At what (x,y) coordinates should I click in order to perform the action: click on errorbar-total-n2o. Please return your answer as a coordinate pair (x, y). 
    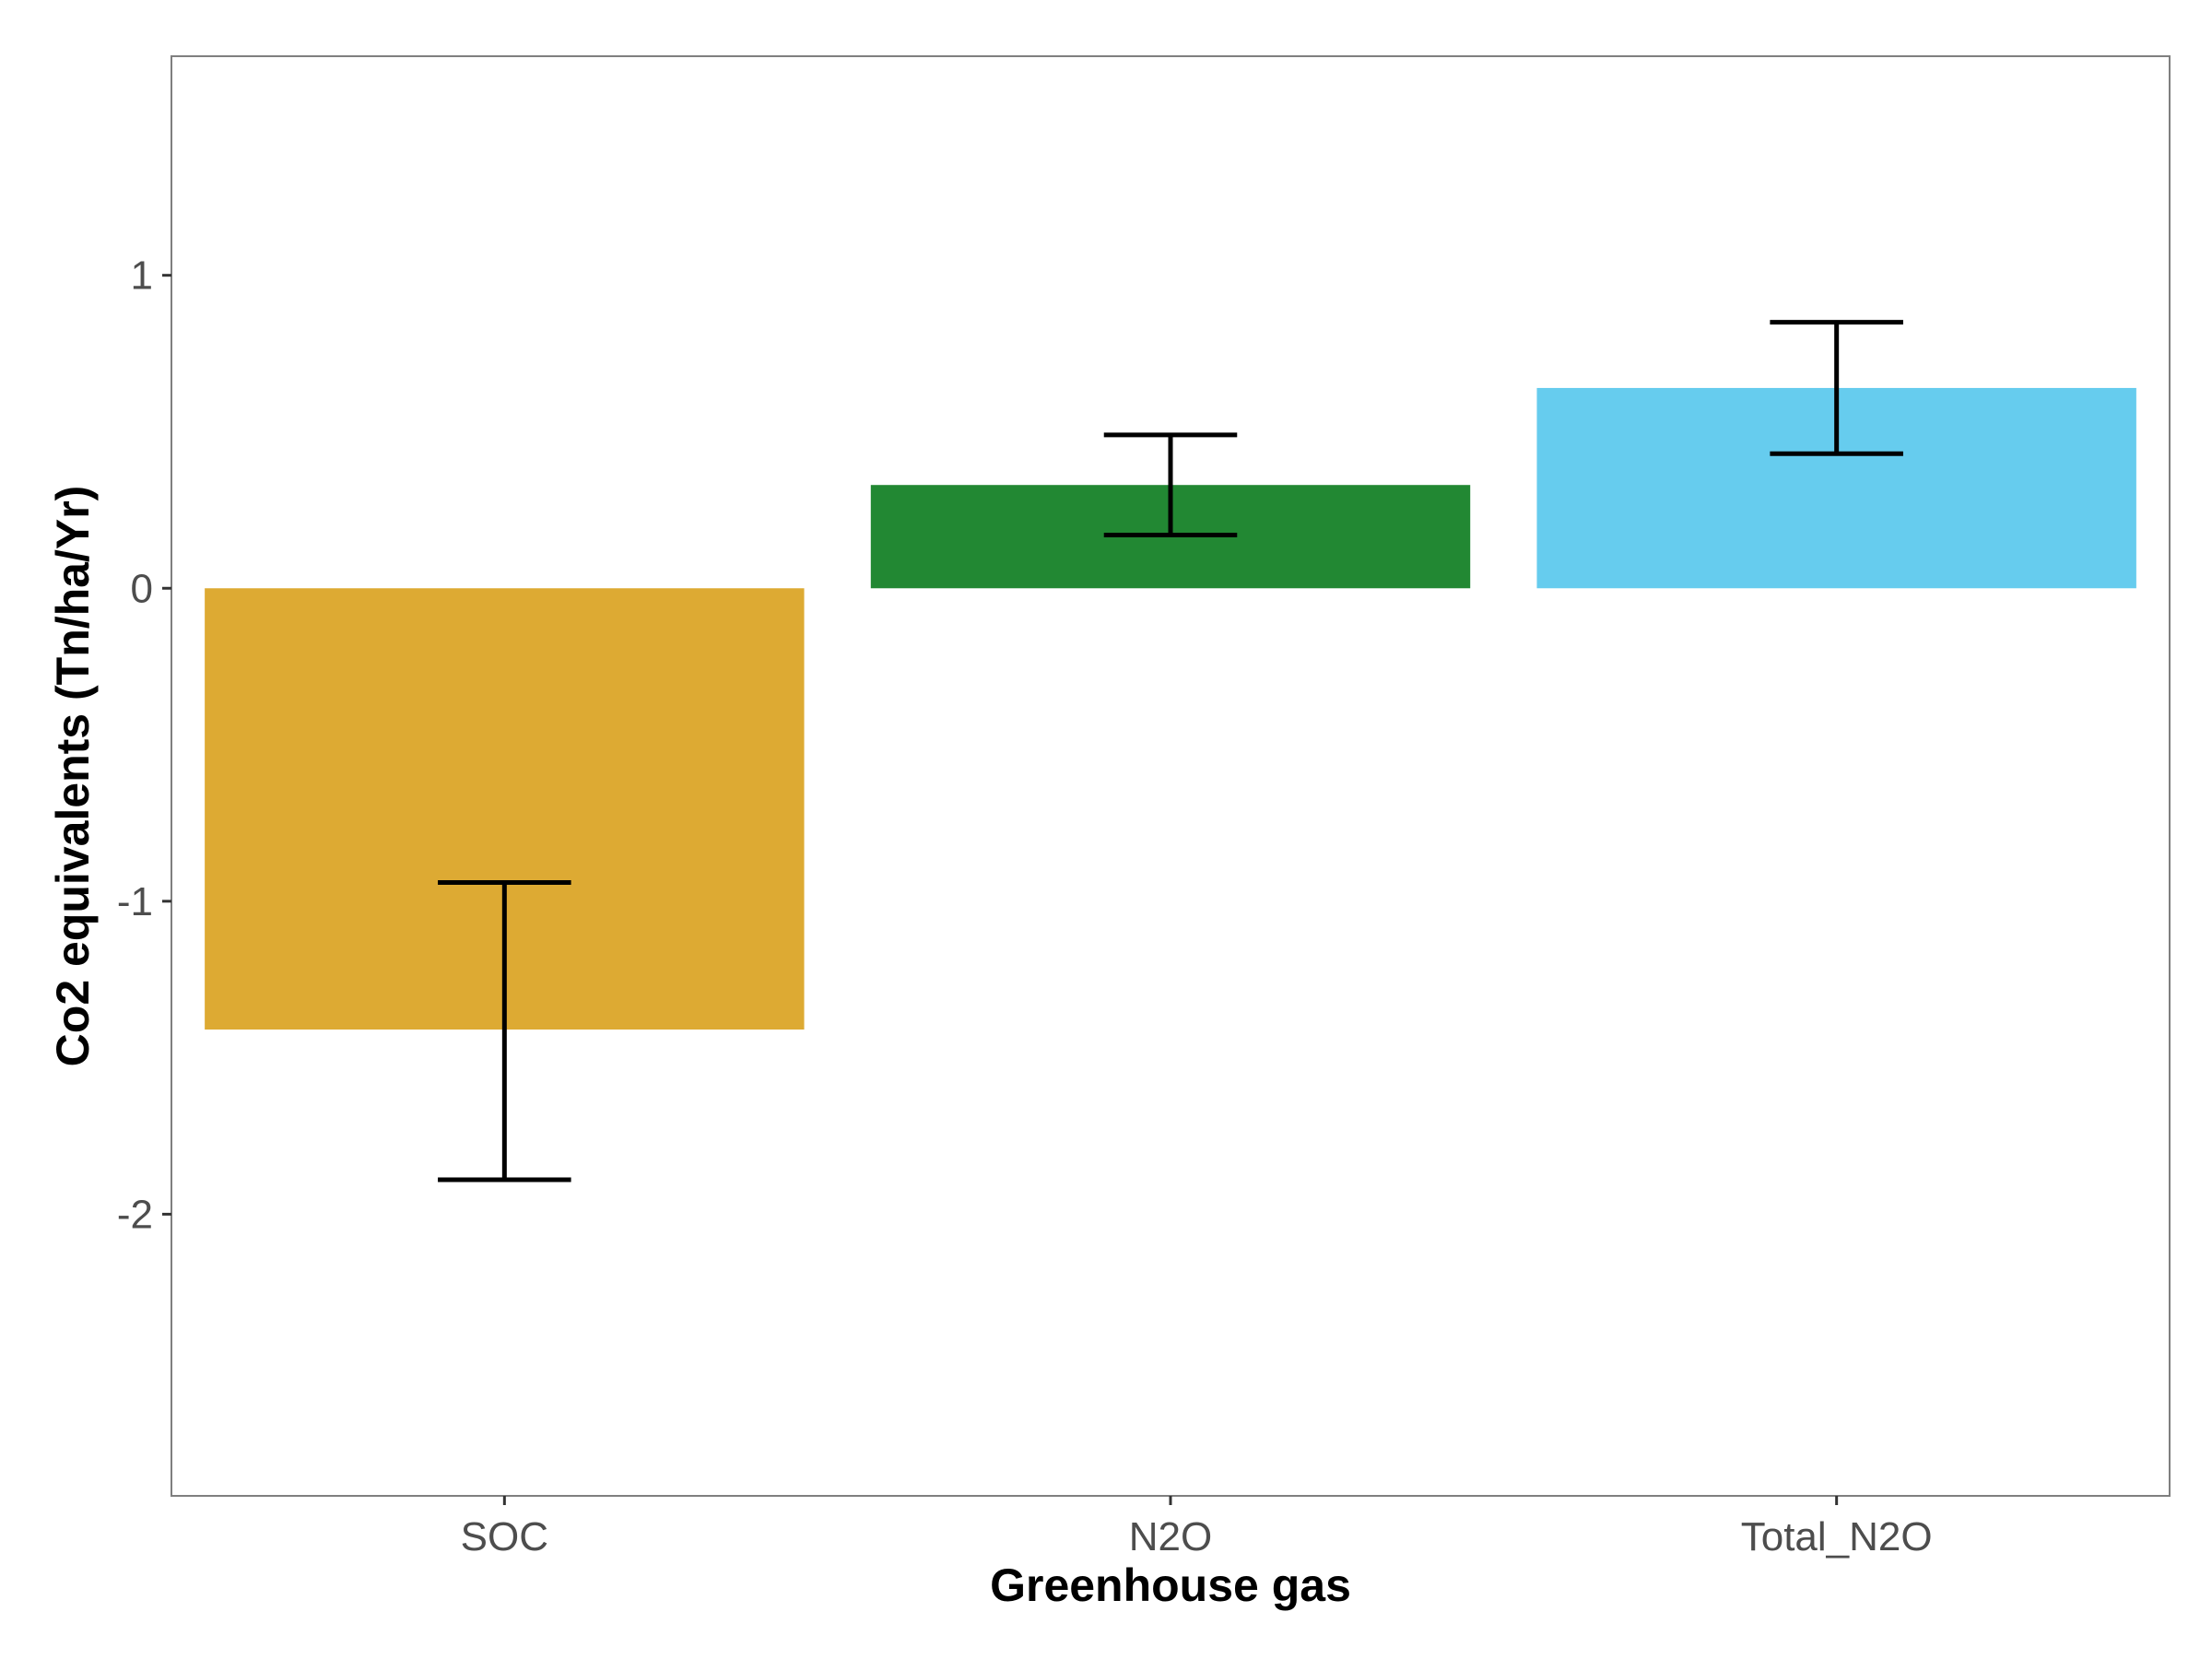
    Looking at the image, I should click on (1836, 388).